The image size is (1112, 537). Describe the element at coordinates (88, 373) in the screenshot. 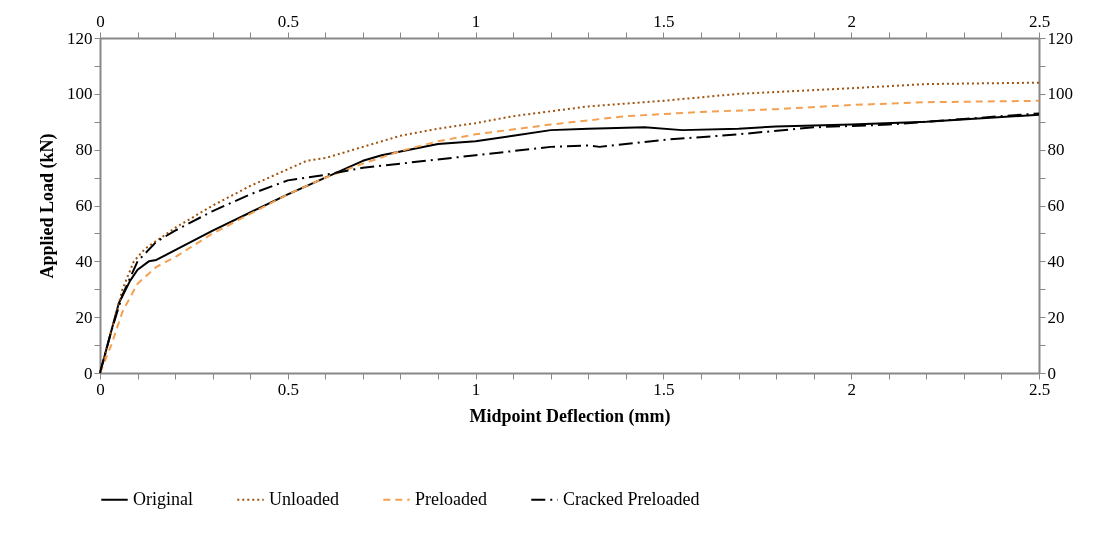

I see `y-tick-label: 0` at that location.